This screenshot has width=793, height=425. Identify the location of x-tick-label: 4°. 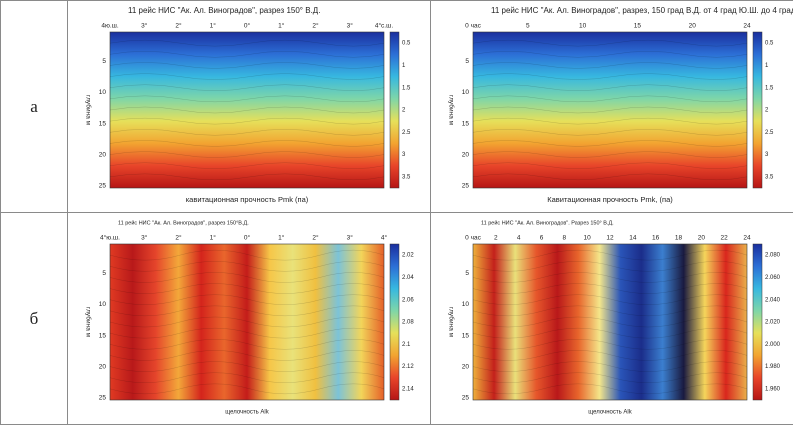
(384, 237).